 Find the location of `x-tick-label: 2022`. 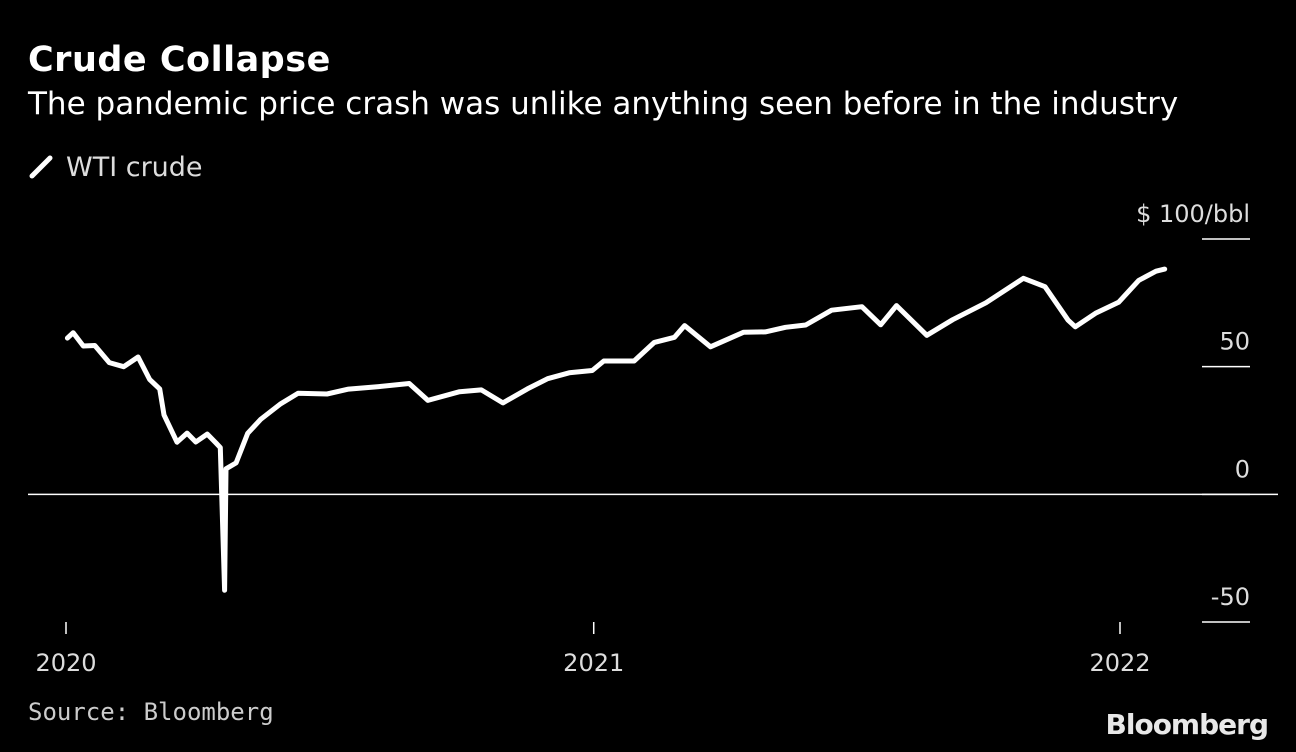

x-tick-label: 2022 is located at coordinates (1119, 663).